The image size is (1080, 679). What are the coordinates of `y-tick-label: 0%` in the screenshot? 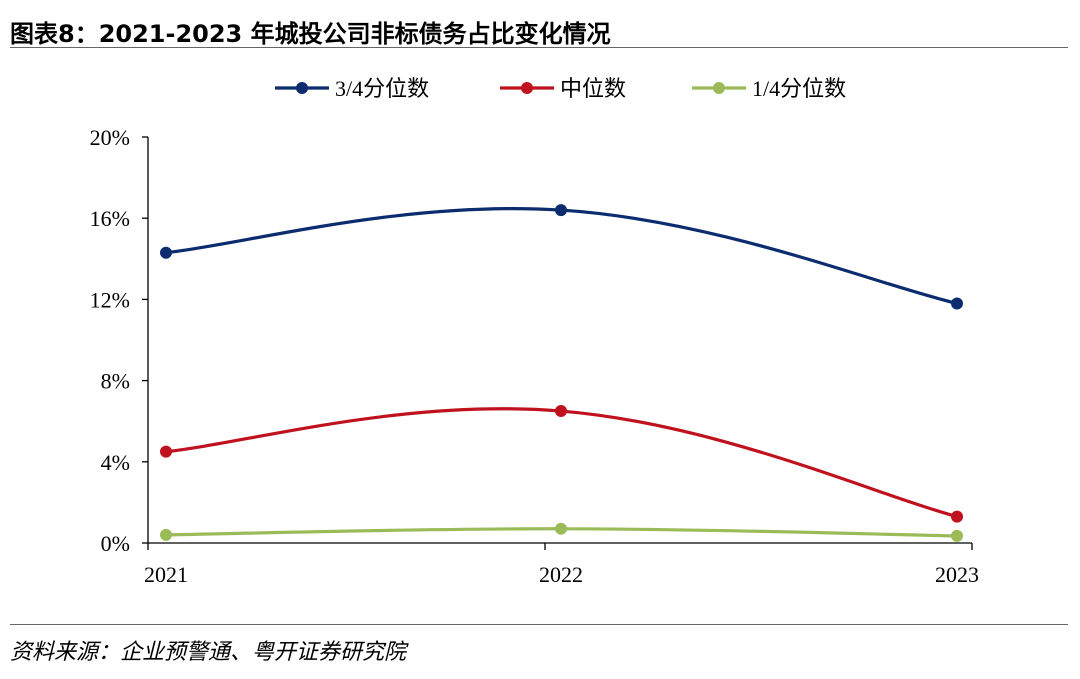 It's located at (115, 543).